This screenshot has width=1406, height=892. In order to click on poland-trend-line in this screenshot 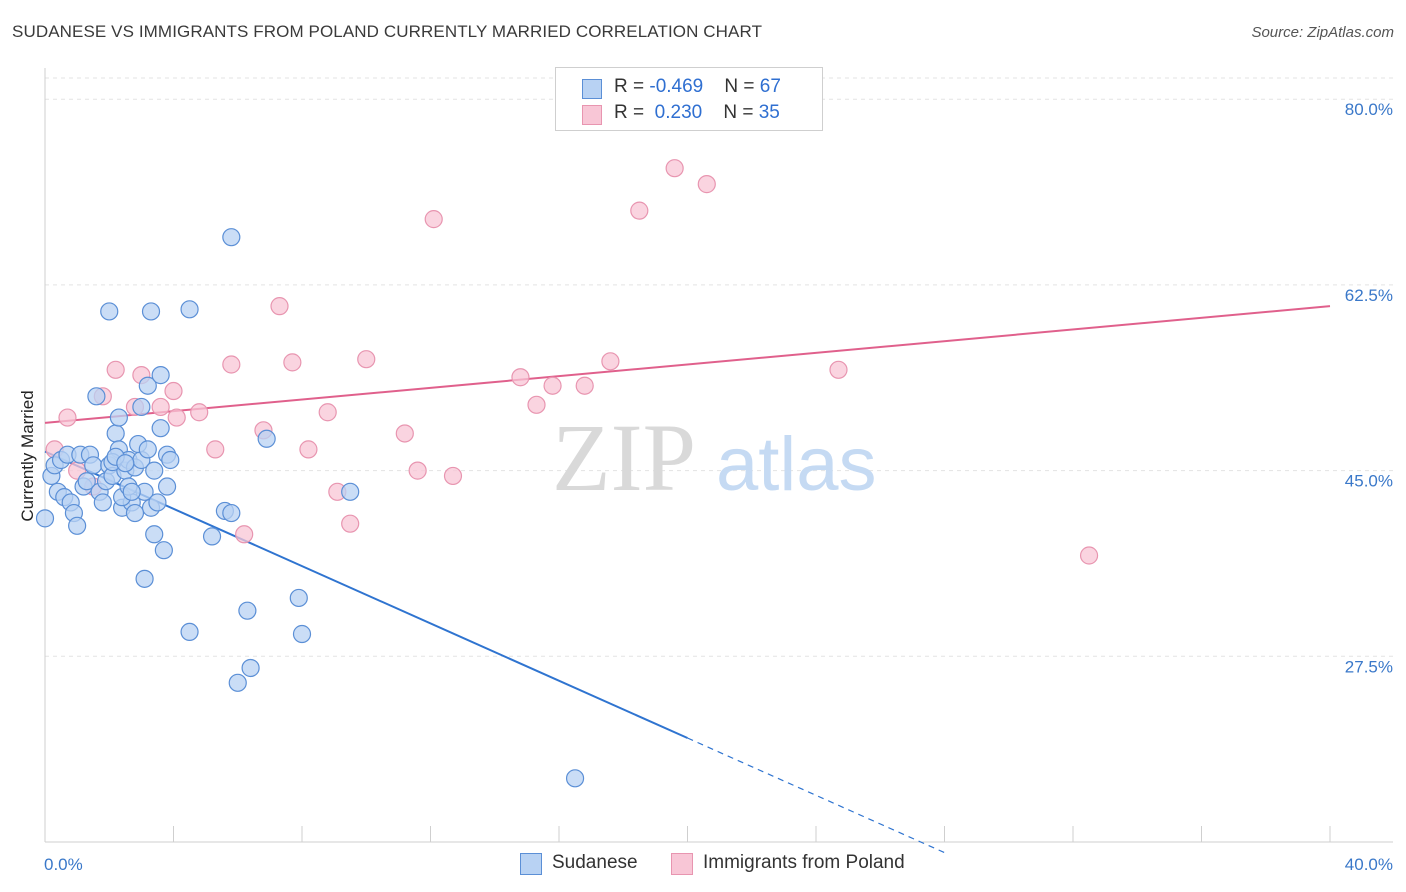, I will do `click(687, 364)`.